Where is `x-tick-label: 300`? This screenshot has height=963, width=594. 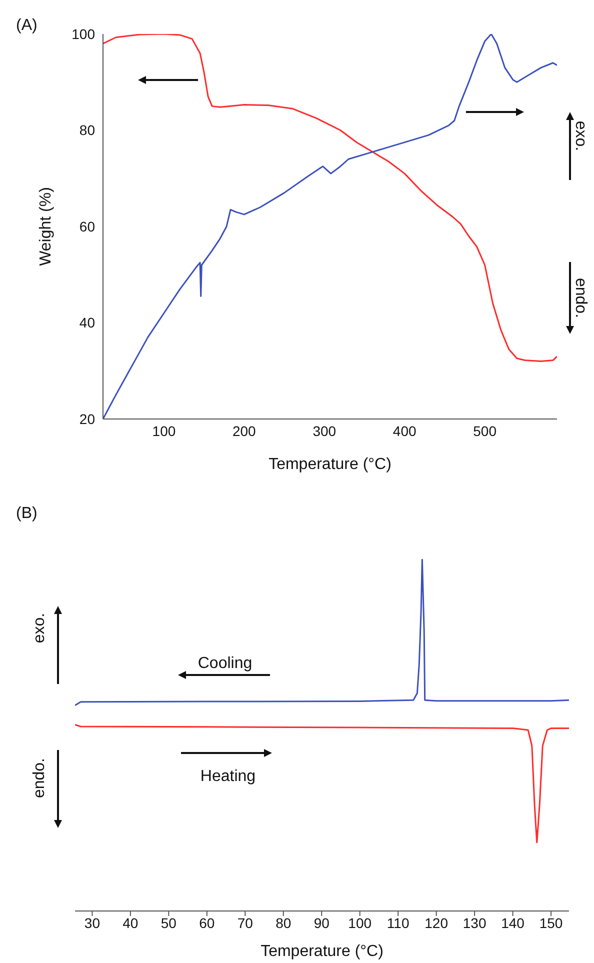 x-tick-label: 300 is located at coordinates (324, 430).